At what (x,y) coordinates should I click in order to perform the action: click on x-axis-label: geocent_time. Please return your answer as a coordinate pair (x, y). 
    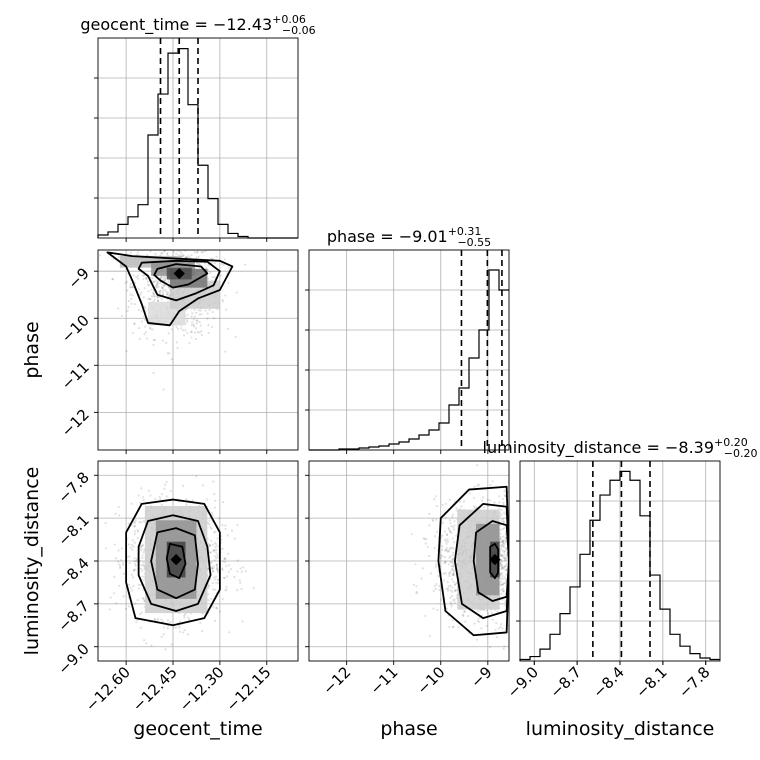
    Looking at the image, I should click on (197, 729).